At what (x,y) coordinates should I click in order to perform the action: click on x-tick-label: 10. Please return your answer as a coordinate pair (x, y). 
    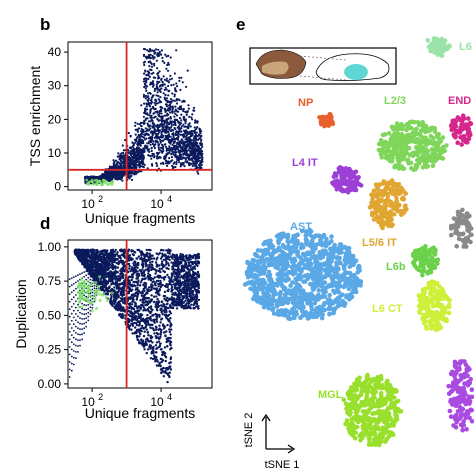
    Looking at the image, I should click on (88, 204).